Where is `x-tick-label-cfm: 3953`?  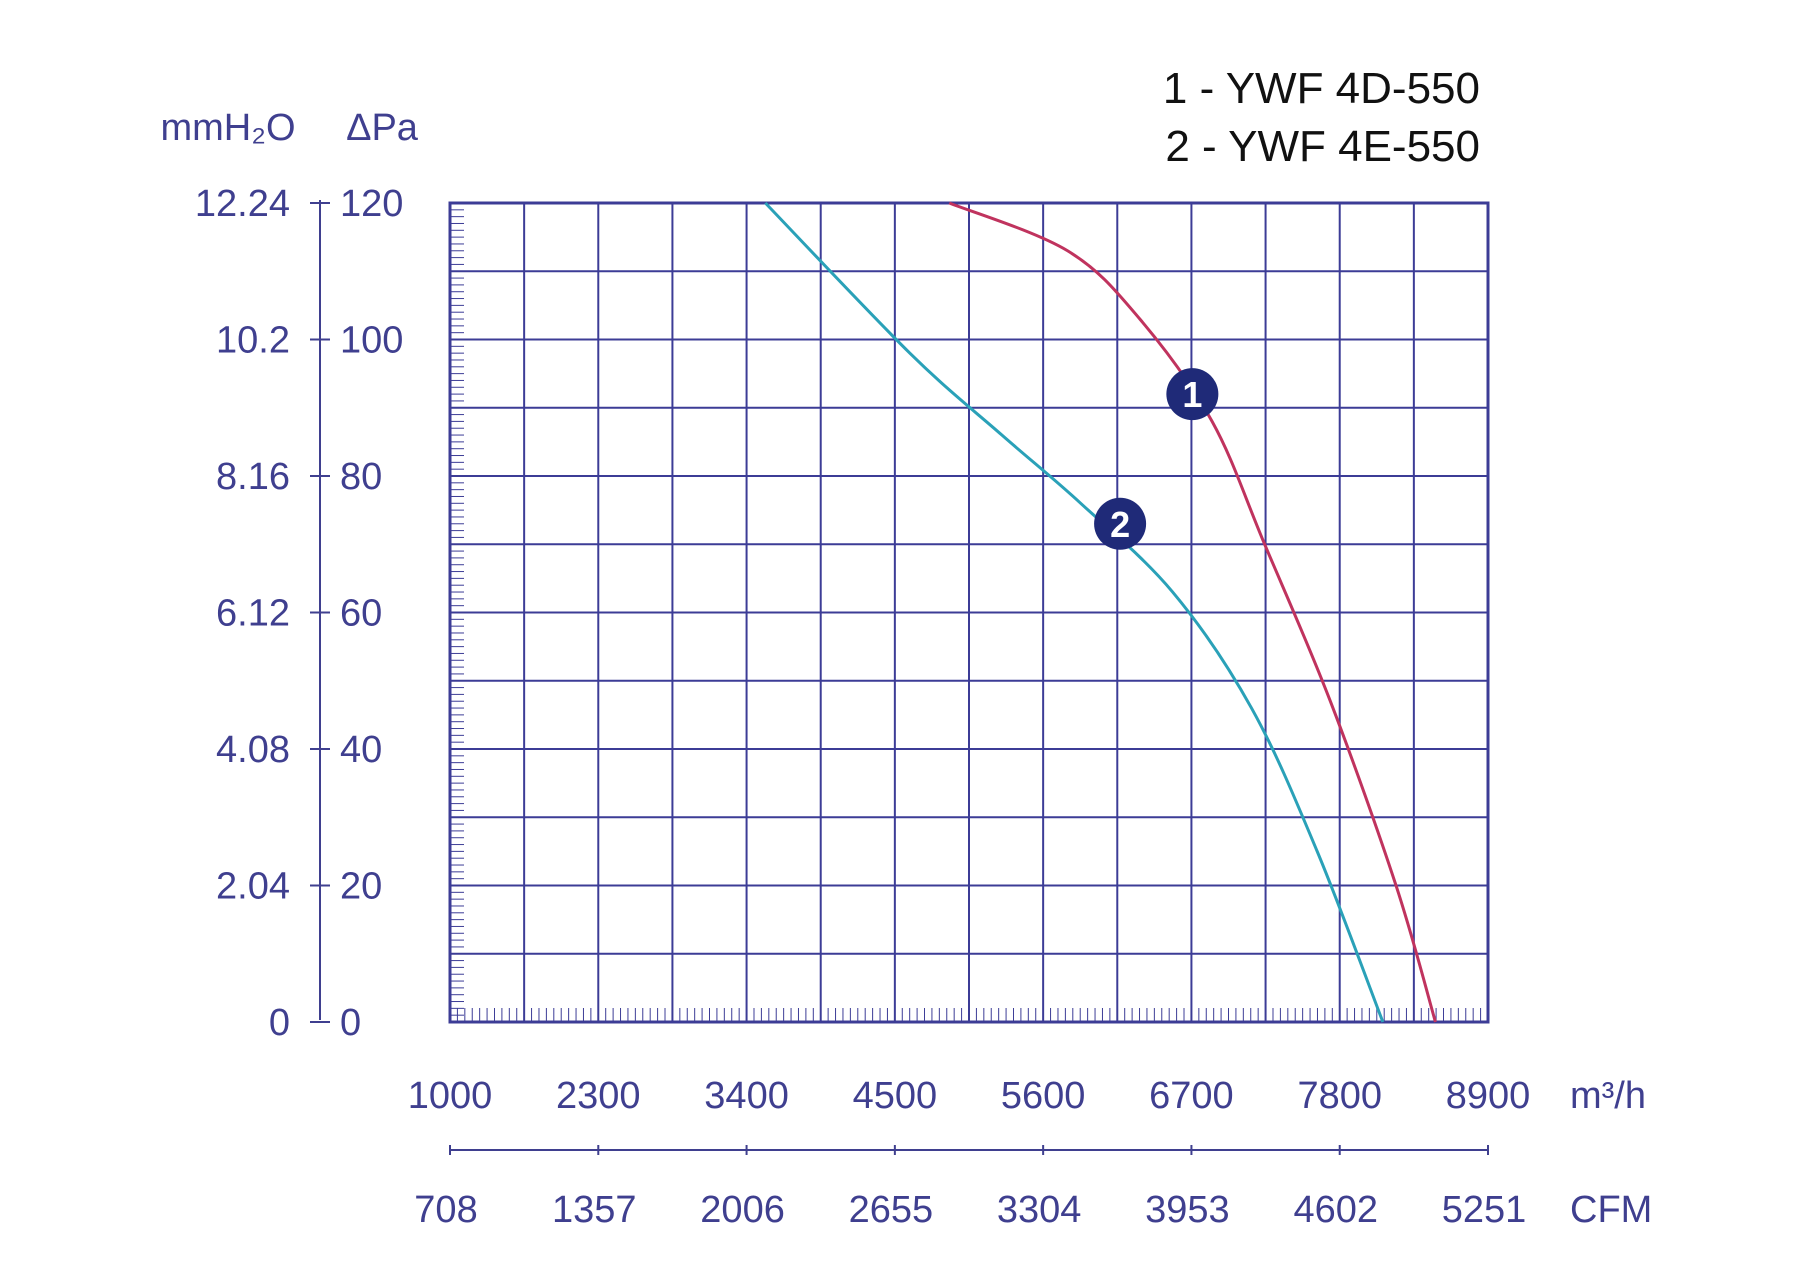 x-tick-label-cfm: 3953 is located at coordinates (1187, 1210).